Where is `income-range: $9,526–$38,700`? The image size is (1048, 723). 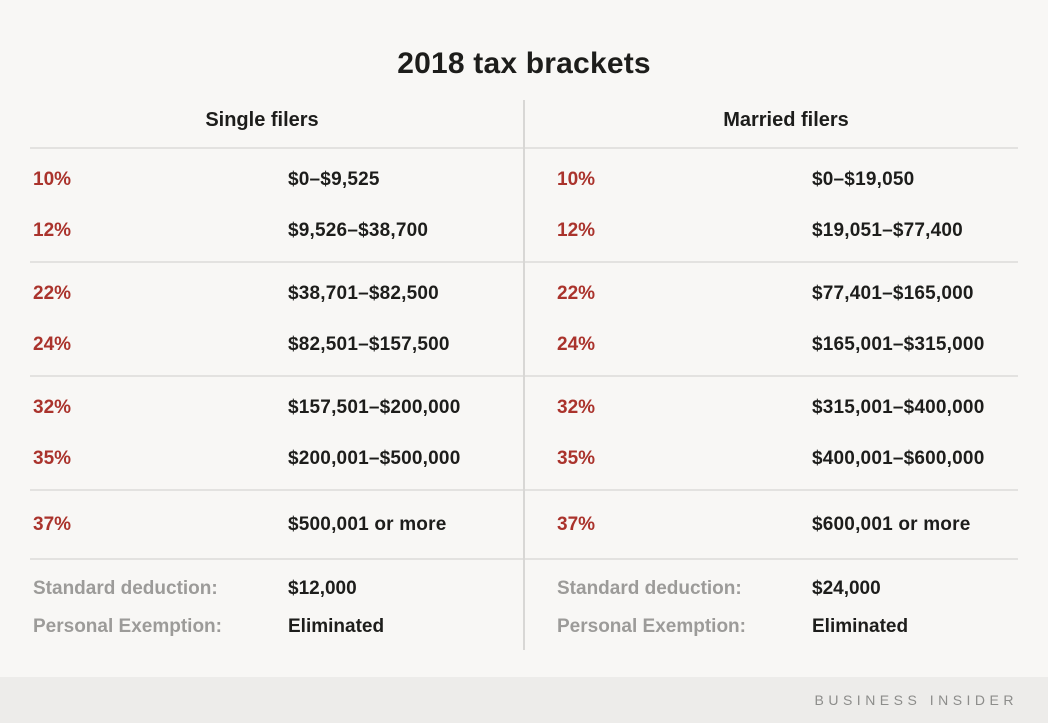 income-range: $9,526–$38,700 is located at coordinates (358, 230).